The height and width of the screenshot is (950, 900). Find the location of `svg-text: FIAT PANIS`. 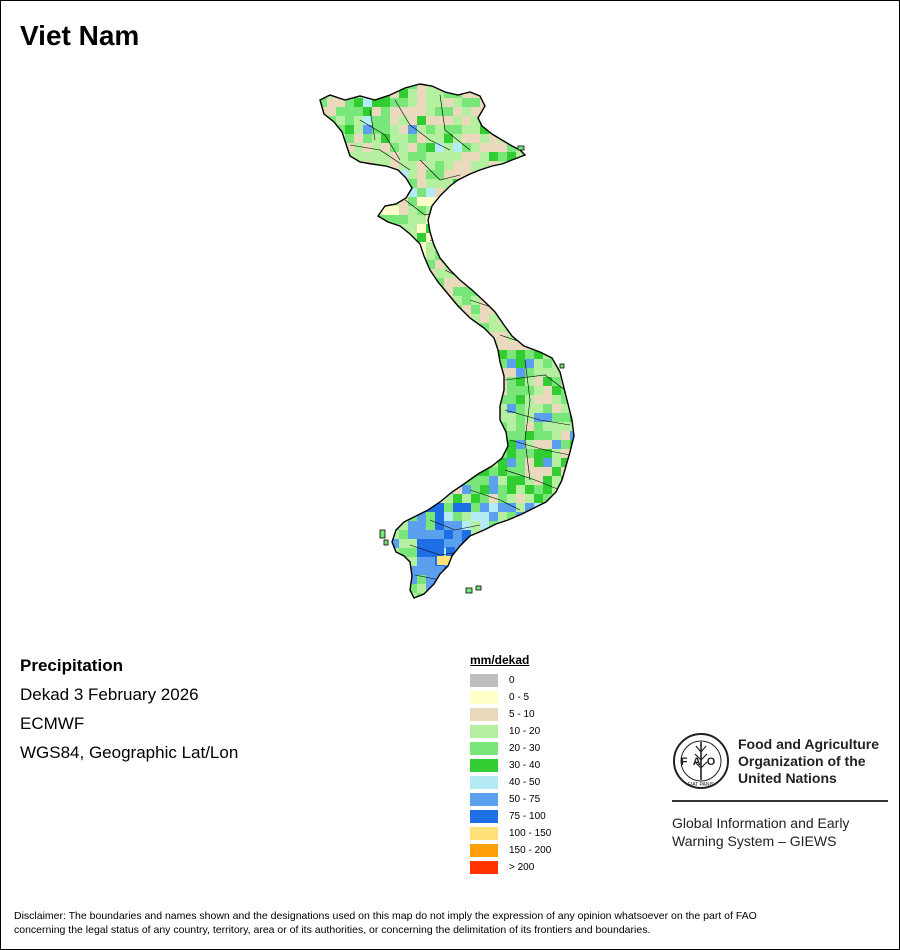

svg-text: FIAT PANIS is located at coordinates (701, 785).